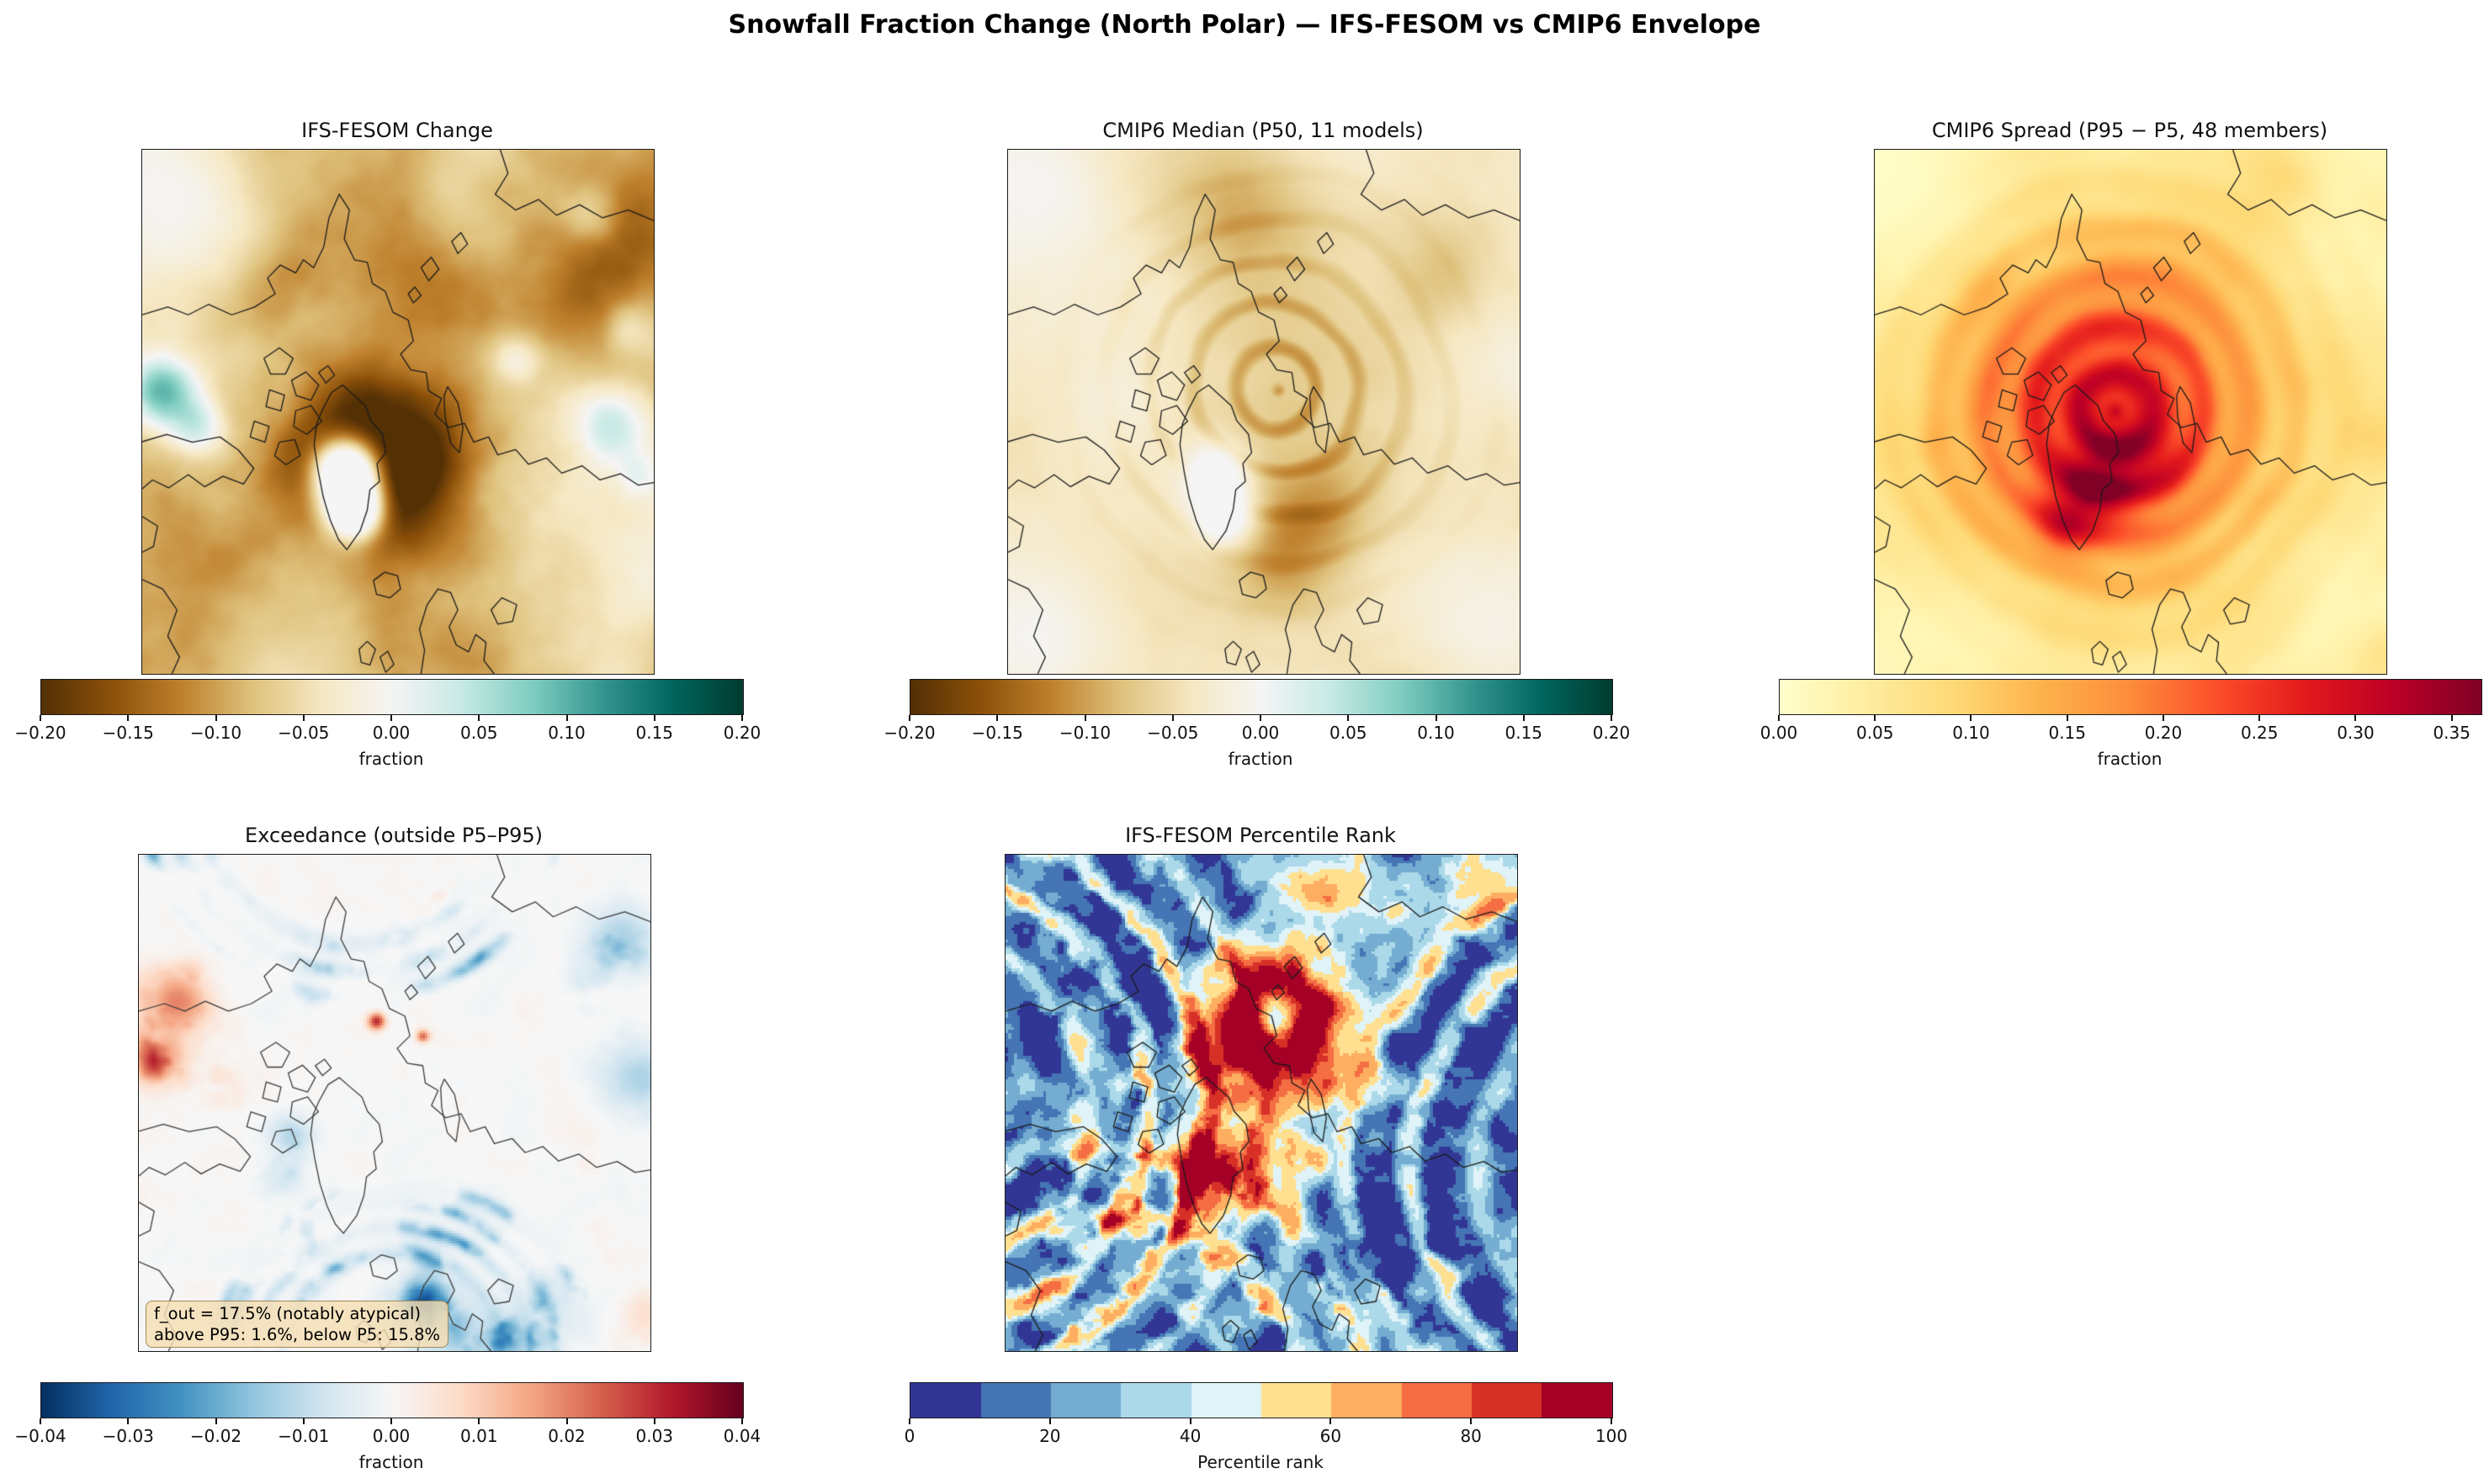  I want to click on panel-cmip6-median: CMIP6 Median (P50, 11 models), so click(1263, 396).